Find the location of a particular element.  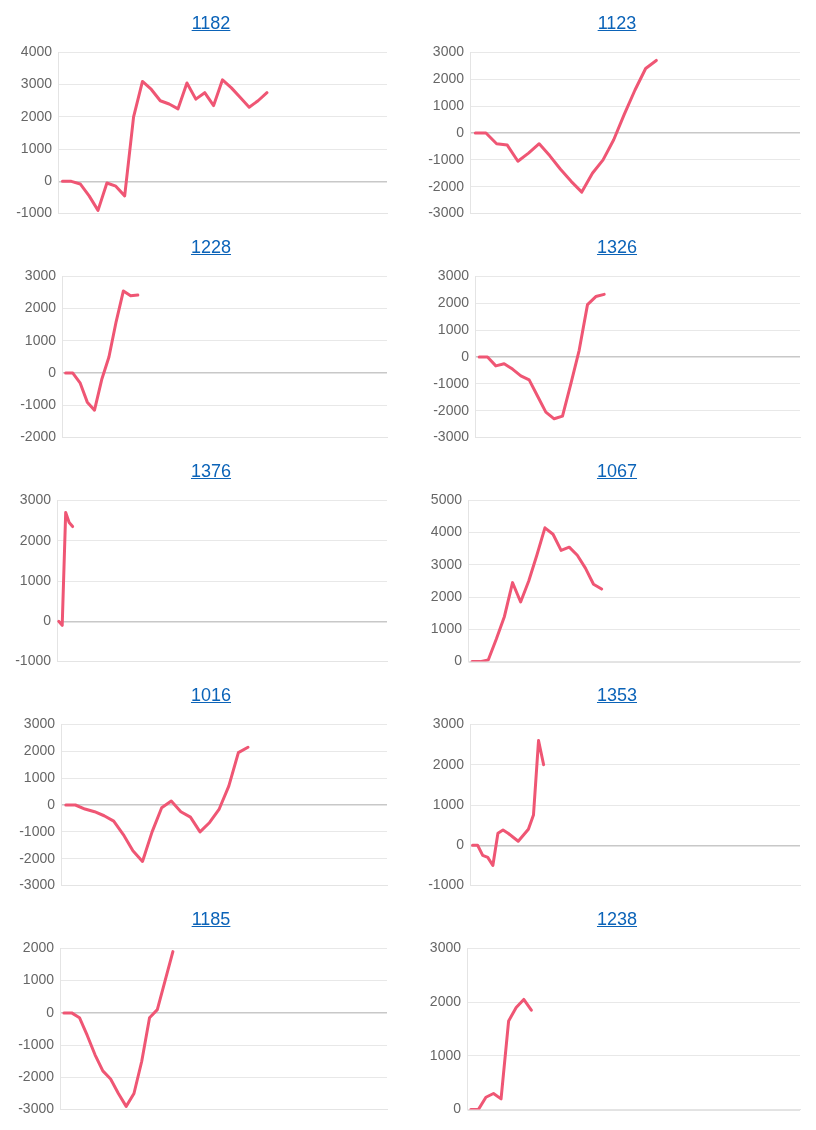

chart-title: 1228 is located at coordinates (211, 247).